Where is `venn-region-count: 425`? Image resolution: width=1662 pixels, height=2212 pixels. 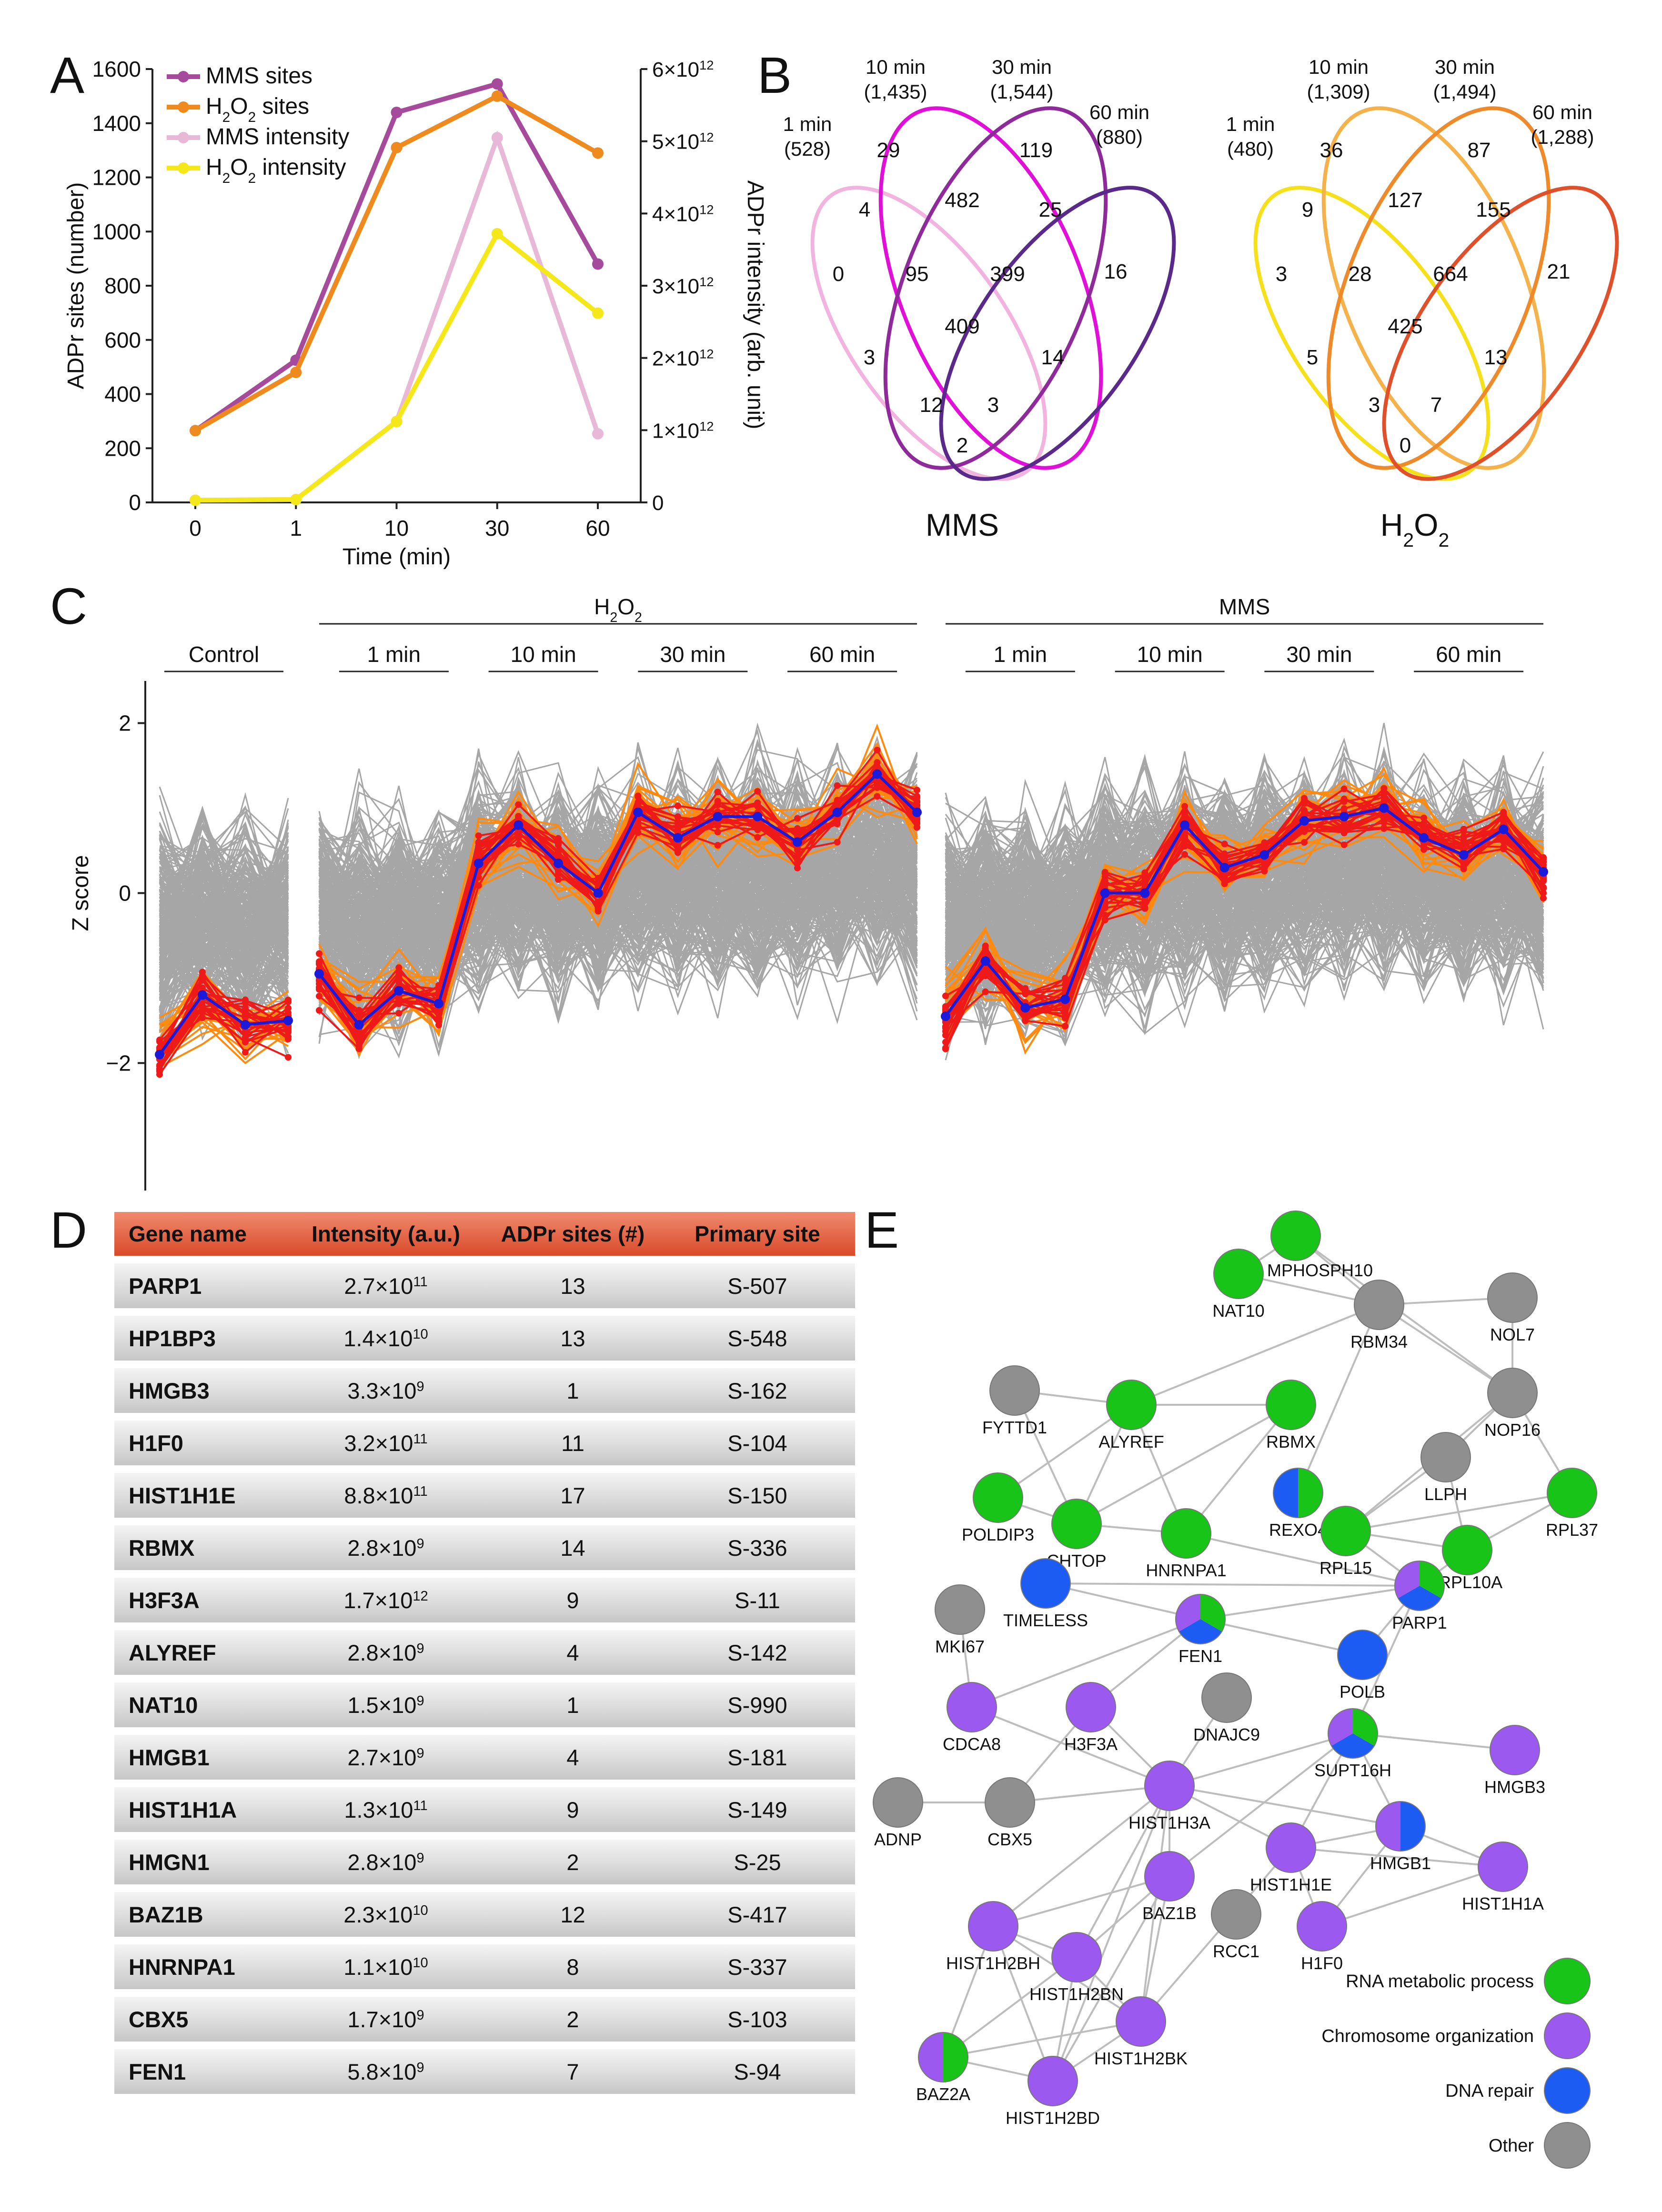
venn-region-count: 425 is located at coordinates (1405, 326).